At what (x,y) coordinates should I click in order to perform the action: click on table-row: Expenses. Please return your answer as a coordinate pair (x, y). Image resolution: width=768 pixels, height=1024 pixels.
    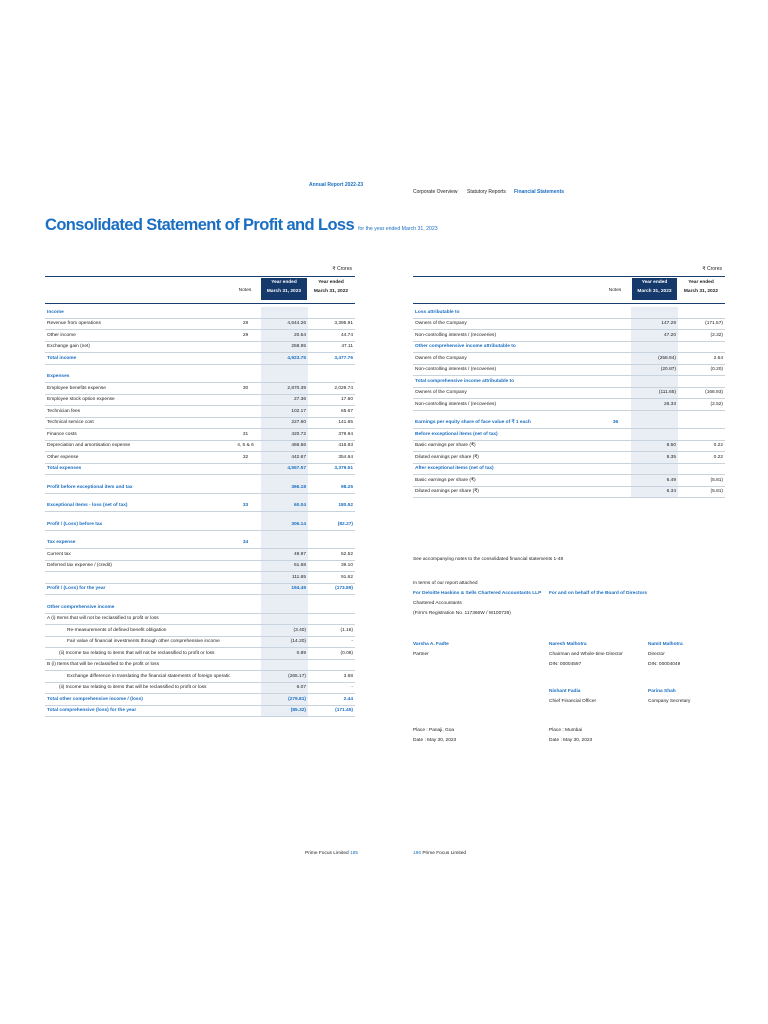
    Looking at the image, I should click on (200, 377).